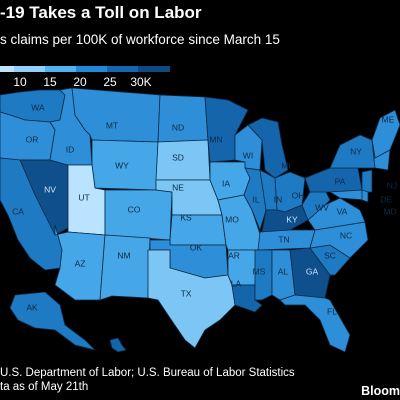 This screenshot has width=400, height=400. What do you see at coordinates (234, 255) in the screenshot?
I see `state-label-ar: AR` at bounding box center [234, 255].